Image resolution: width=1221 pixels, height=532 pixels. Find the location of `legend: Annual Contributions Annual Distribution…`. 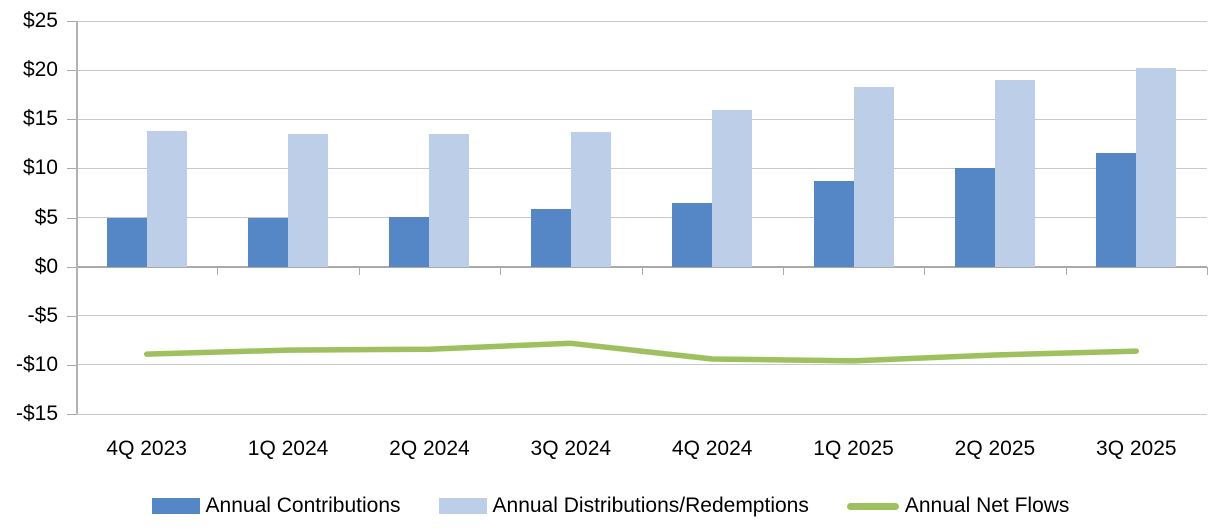

legend: Annual Contributions Annual Distribution… is located at coordinates (610, 506).